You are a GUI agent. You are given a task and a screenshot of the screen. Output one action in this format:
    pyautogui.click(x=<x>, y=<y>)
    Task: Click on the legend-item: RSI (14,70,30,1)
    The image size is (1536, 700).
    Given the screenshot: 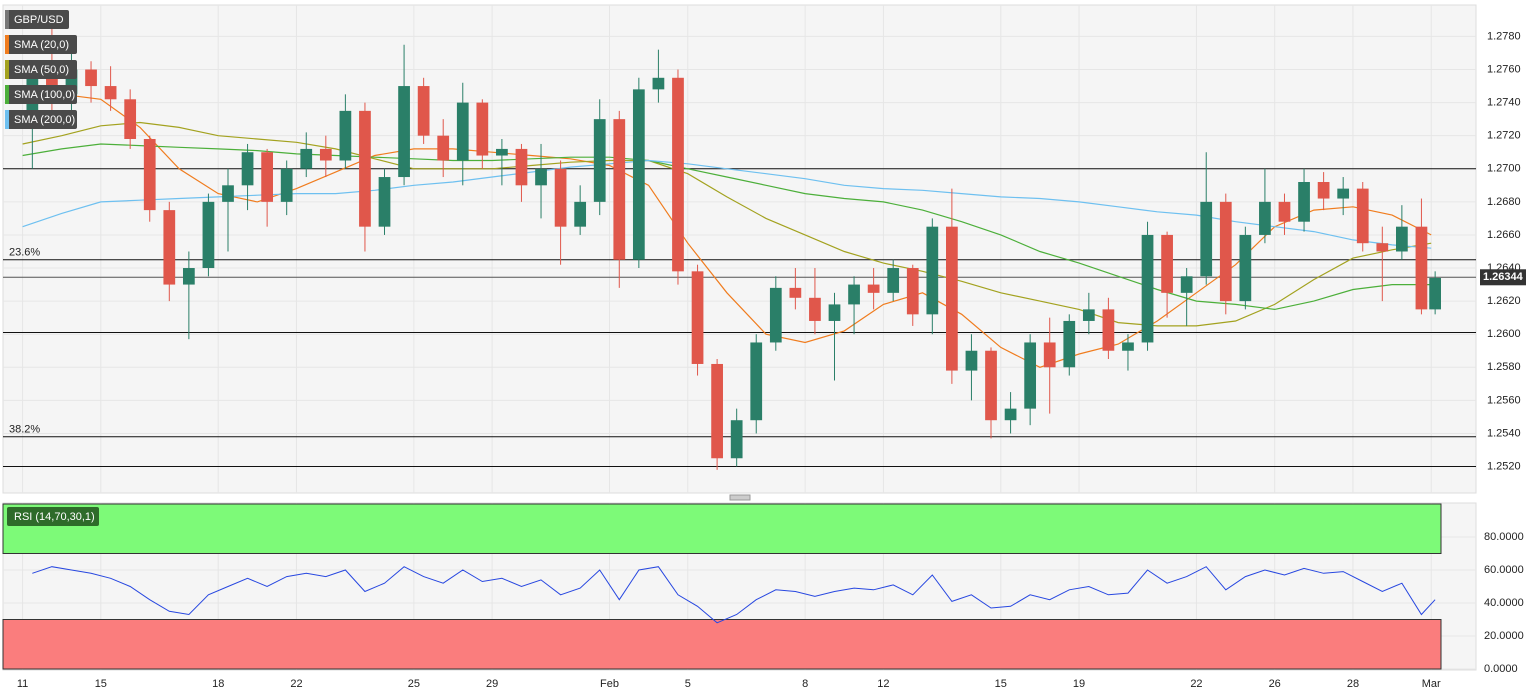 What is the action you would take?
    pyautogui.click(x=53, y=516)
    